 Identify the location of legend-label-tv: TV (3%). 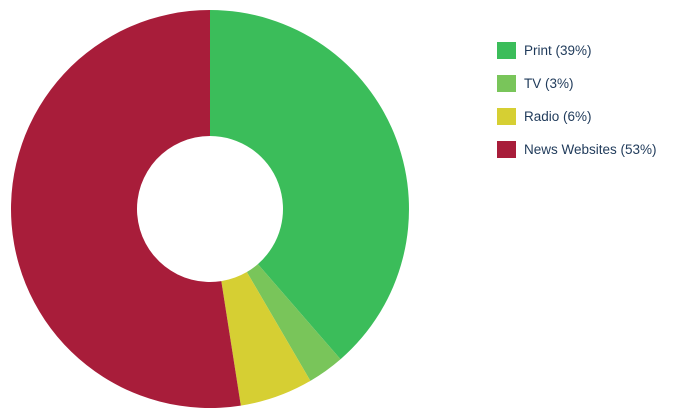
(549, 83).